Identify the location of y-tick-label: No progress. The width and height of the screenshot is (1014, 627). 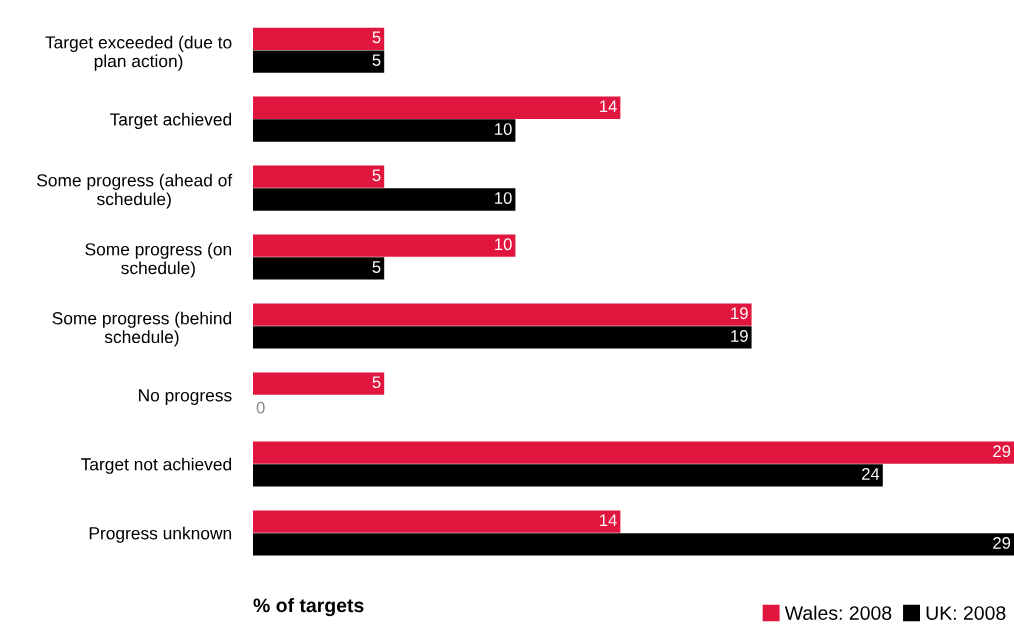
(185, 397).